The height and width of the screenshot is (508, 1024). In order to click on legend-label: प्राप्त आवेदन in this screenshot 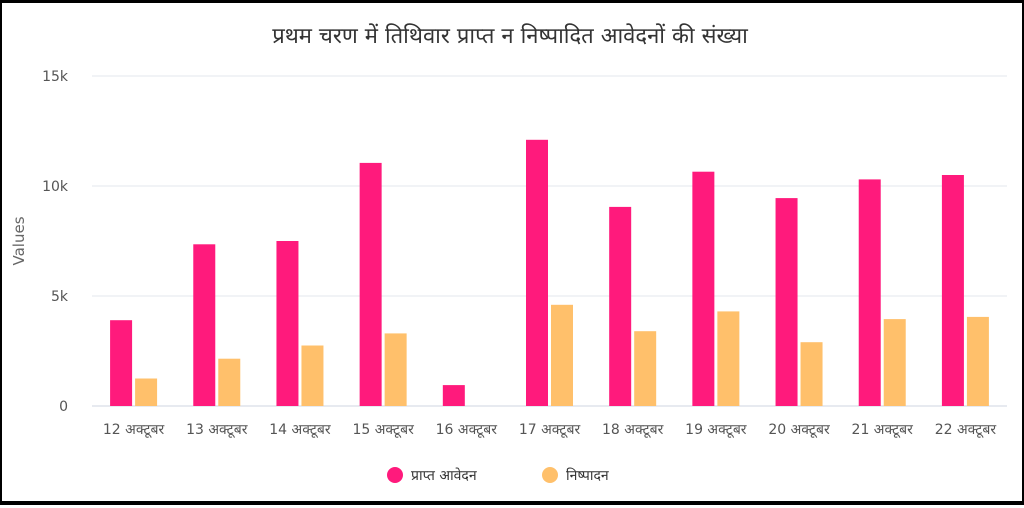, I will do `click(444, 475)`.